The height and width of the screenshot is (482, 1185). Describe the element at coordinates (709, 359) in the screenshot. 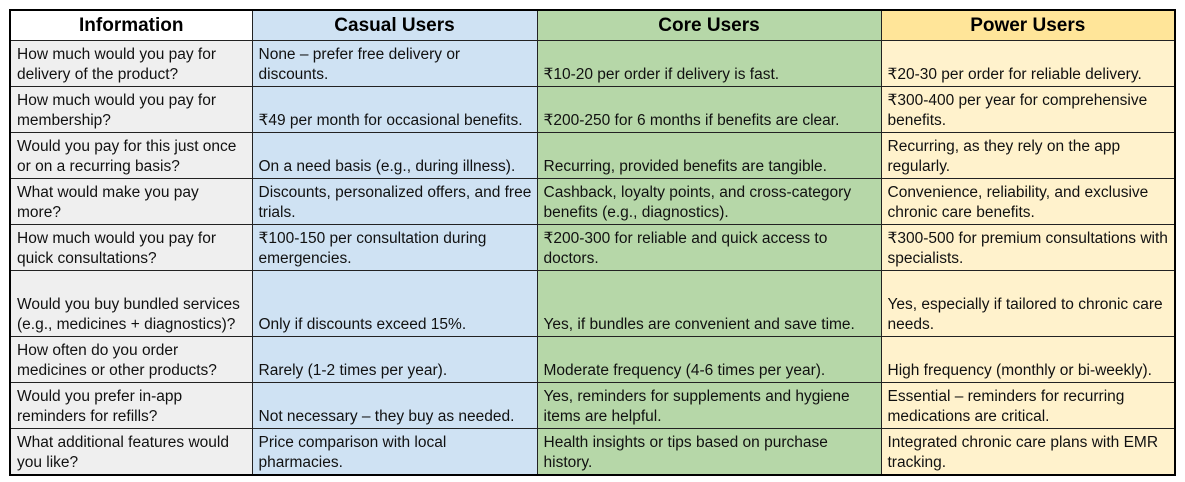

I see `answer-cell: Moderate frequency (4-6 times per year).` at that location.